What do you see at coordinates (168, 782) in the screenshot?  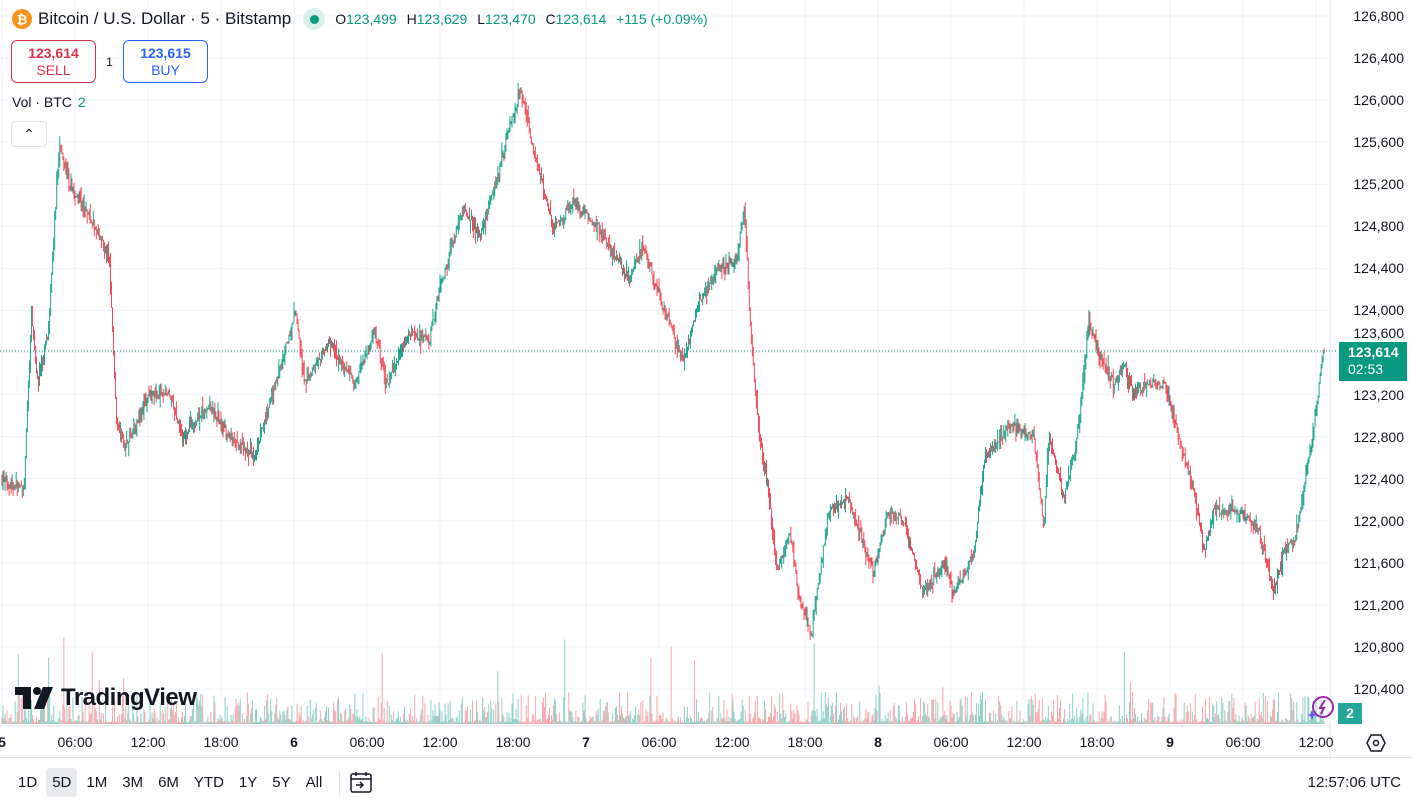 I see `range-6m: 6M` at bounding box center [168, 782].